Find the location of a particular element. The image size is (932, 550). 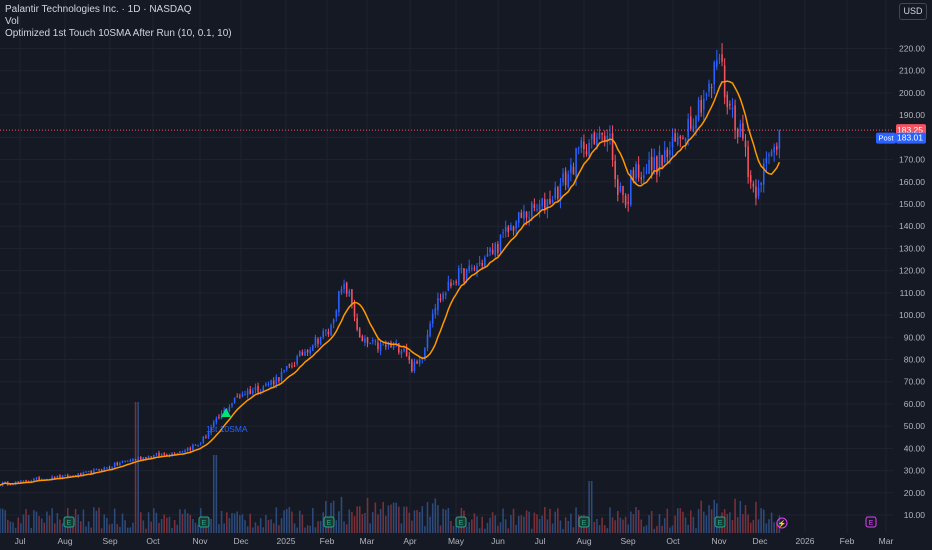

dividend-icon is located at coordinates (782, 523).